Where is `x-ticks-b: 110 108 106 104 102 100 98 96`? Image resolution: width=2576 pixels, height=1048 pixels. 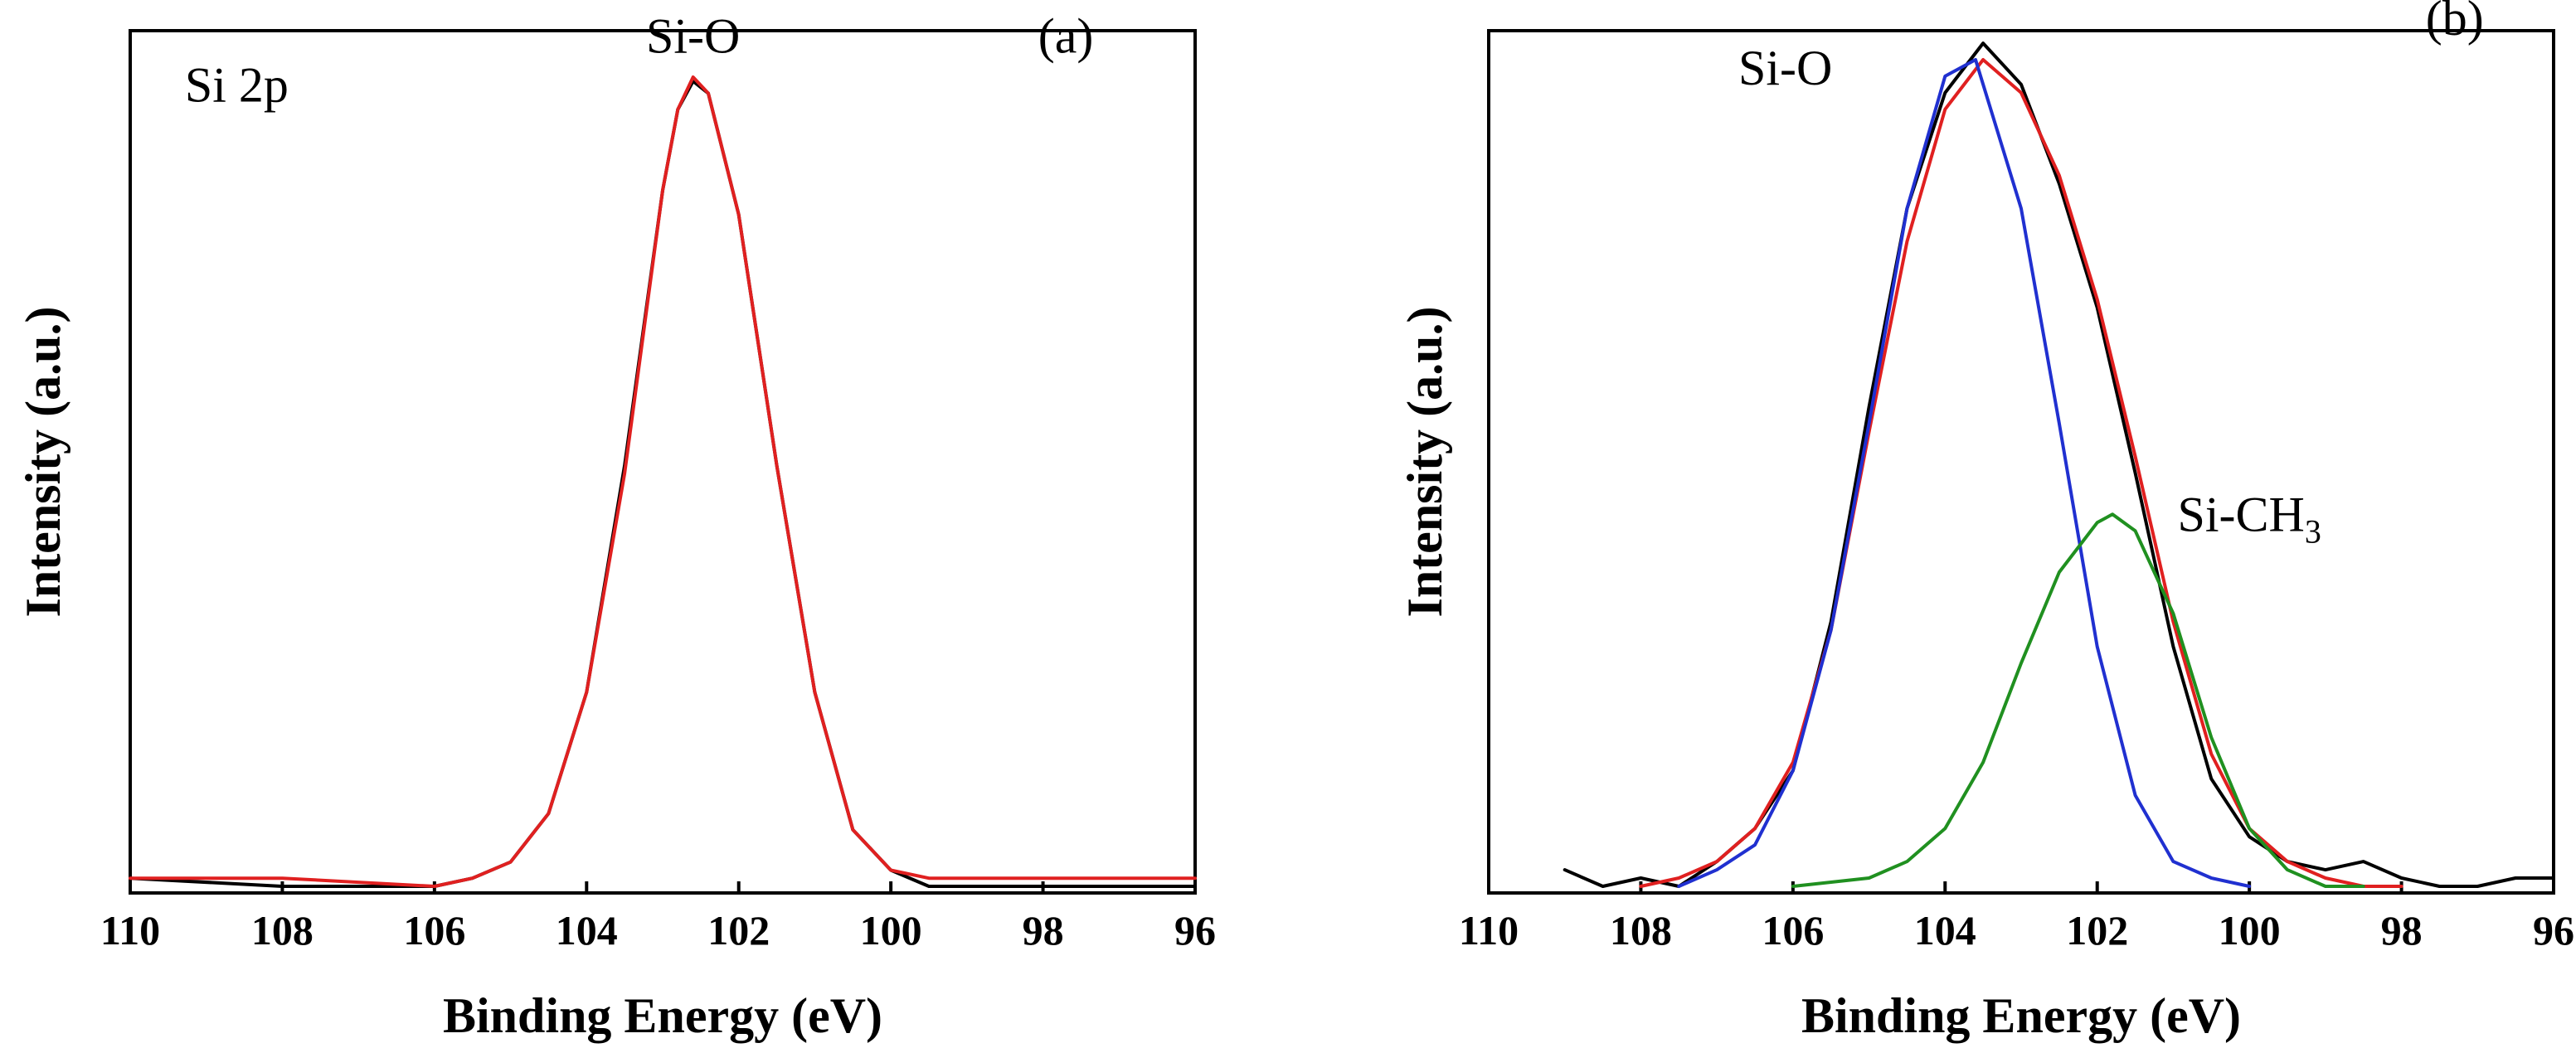
x-ticks-b: 110 108 106 104 102 100 98 96 is located at coordinates (2017, 917).